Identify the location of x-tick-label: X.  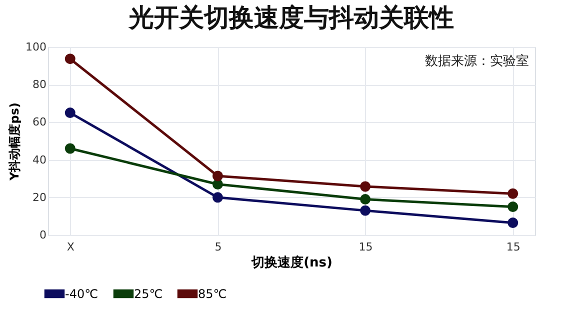
(70, 247).